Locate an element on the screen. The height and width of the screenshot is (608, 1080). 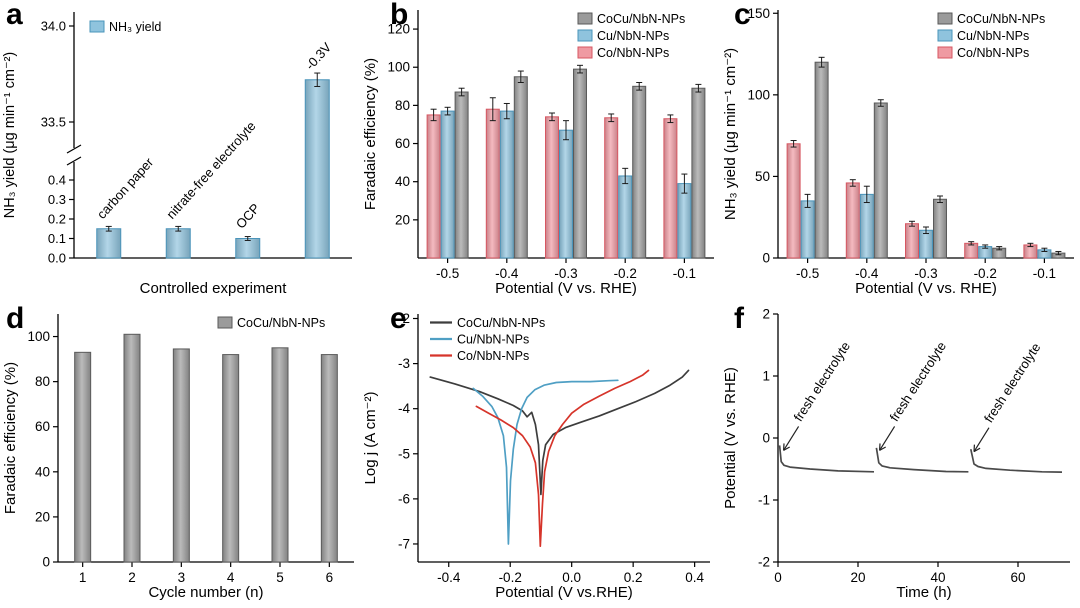
svg-text: 33.5 is located at coordinates (53, 122).